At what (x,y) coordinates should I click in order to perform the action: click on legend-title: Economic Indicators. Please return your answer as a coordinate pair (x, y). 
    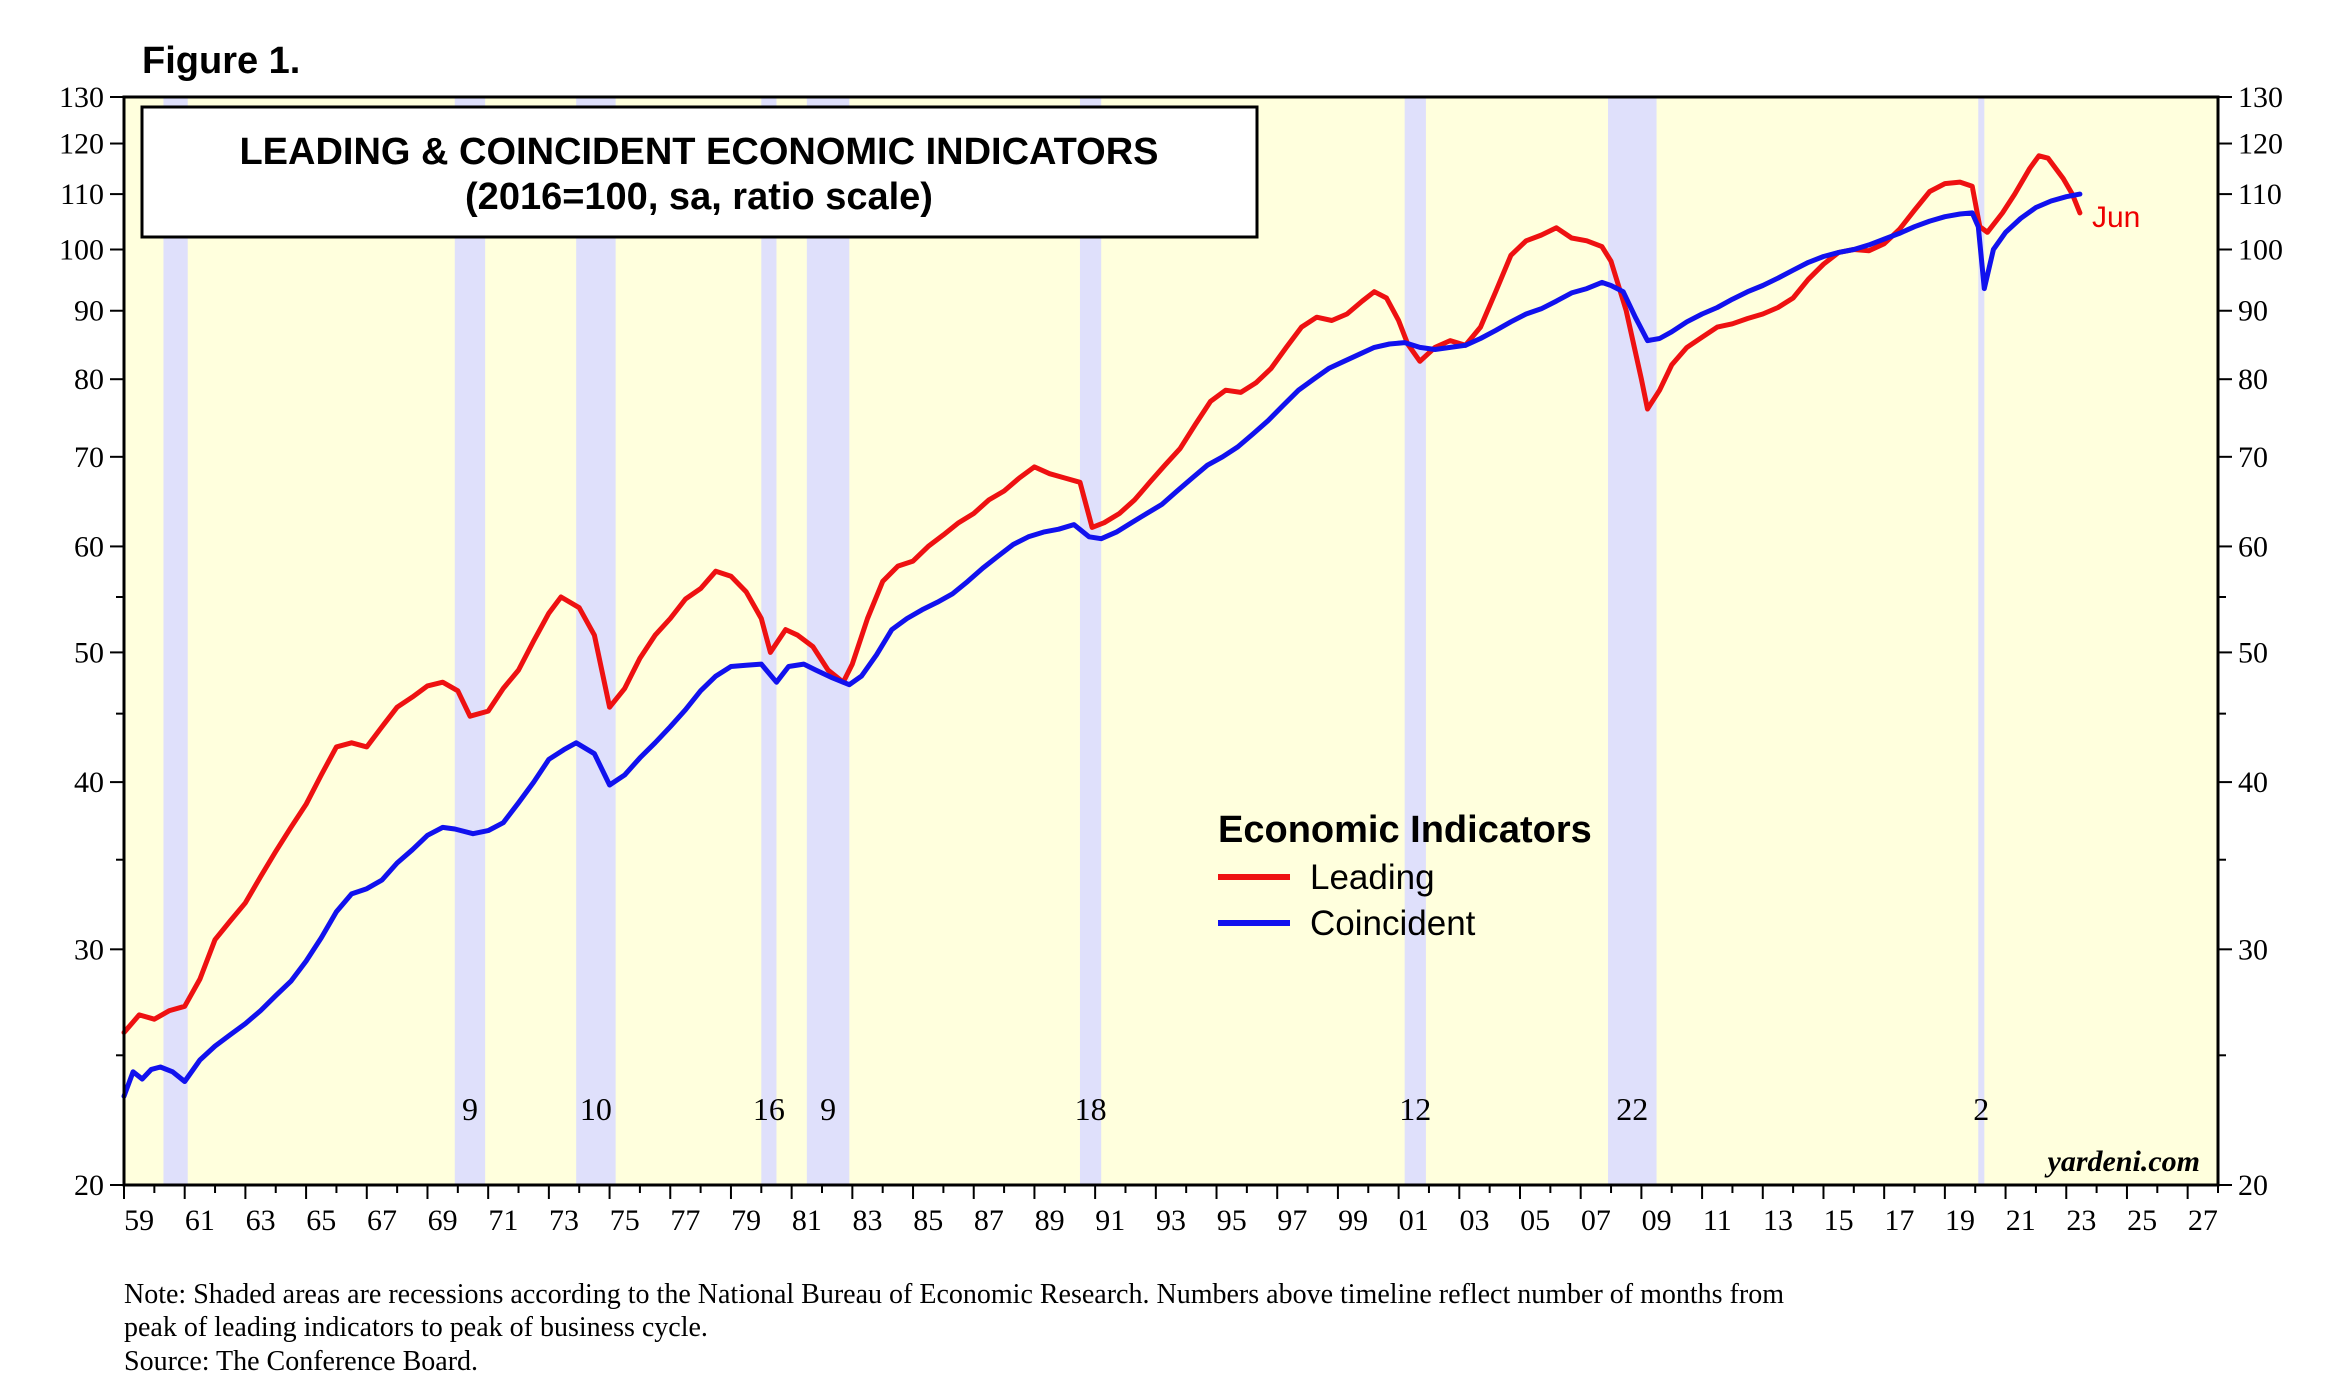
    Looking at the image, I should click on (1405, 830).